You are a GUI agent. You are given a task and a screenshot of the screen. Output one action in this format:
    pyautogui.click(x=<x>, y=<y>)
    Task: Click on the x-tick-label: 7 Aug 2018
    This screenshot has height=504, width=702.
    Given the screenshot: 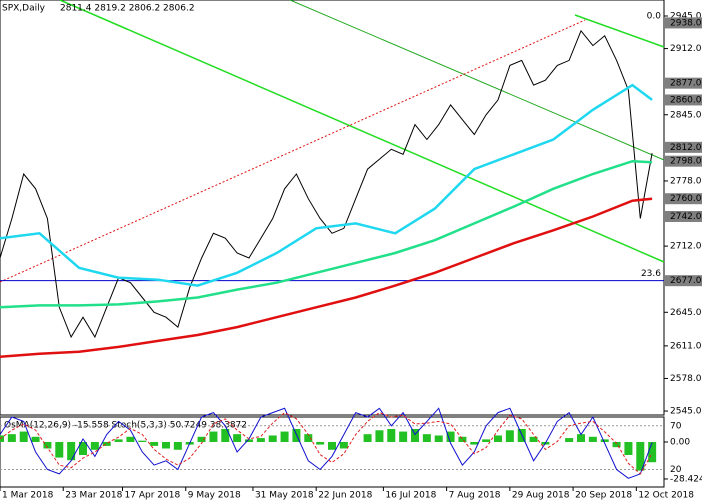 What is the action you would take?
    pyautogui.click(x=475, y=496)
    